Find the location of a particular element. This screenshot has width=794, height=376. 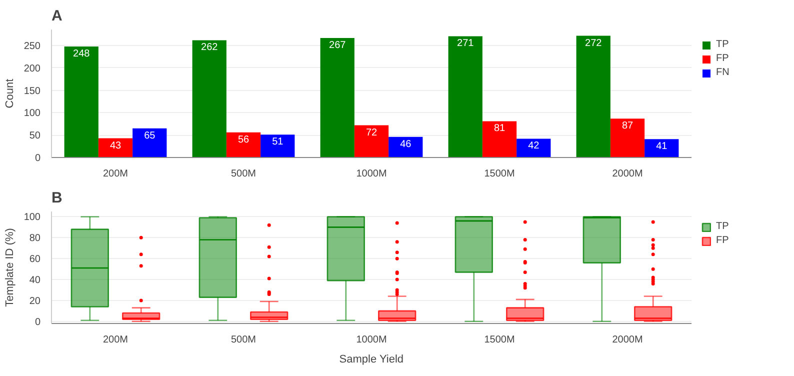

data-label: 262 is located at coordinates (209, 48).